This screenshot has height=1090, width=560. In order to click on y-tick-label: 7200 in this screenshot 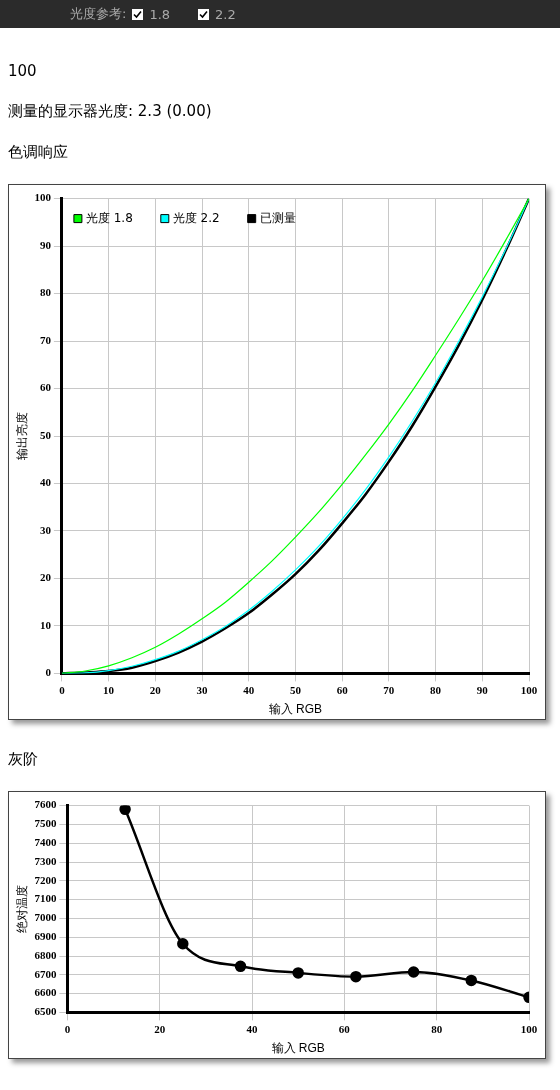, I will do `click(45, 879)`.